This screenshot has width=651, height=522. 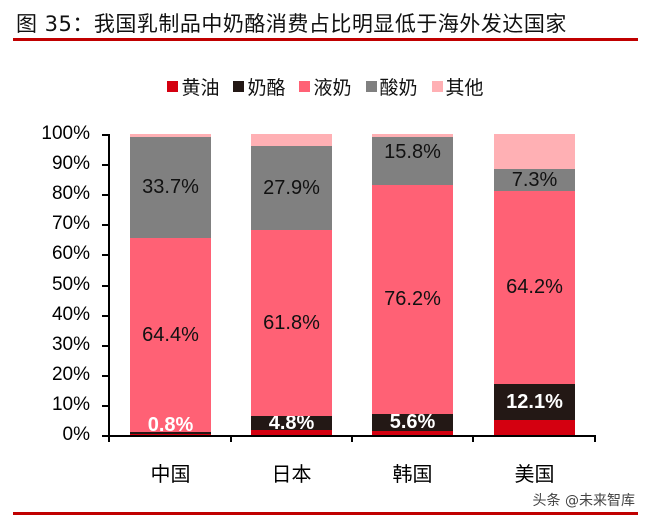 What do you see at coordinates (291, 24) in the screenshot?
I see `figure-title: 图 35：我国乳制品中奶酪消费占比明显低于海外发达国家` at bounding box center [291, 24].